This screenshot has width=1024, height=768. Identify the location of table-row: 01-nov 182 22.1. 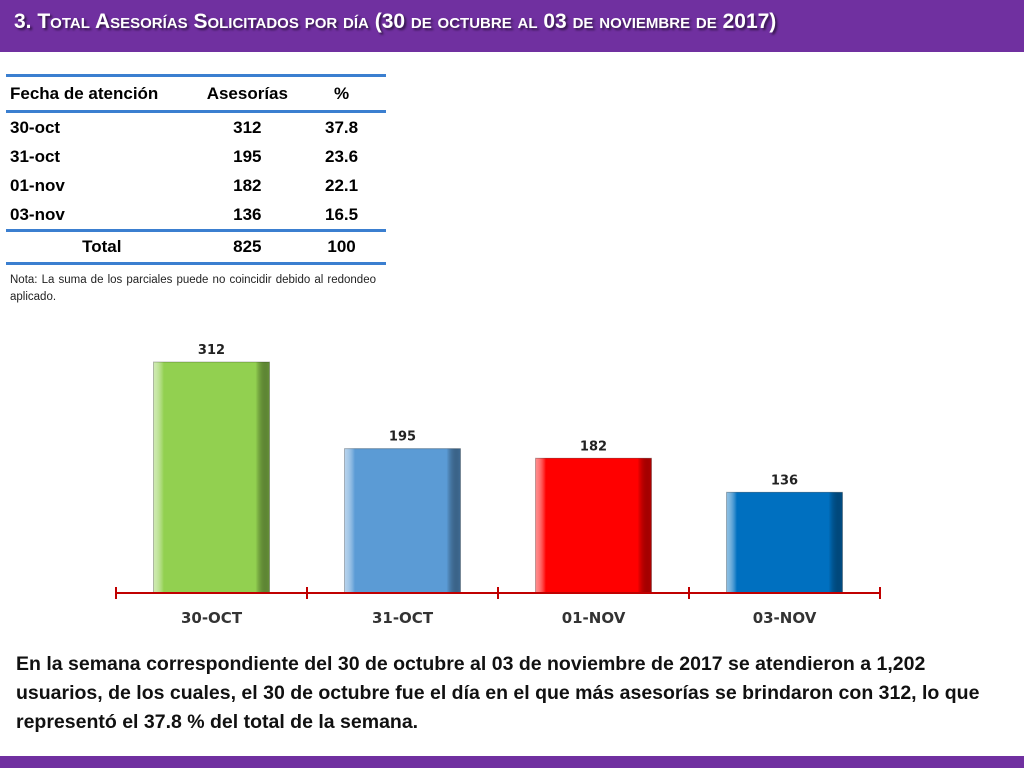
(196, 185).